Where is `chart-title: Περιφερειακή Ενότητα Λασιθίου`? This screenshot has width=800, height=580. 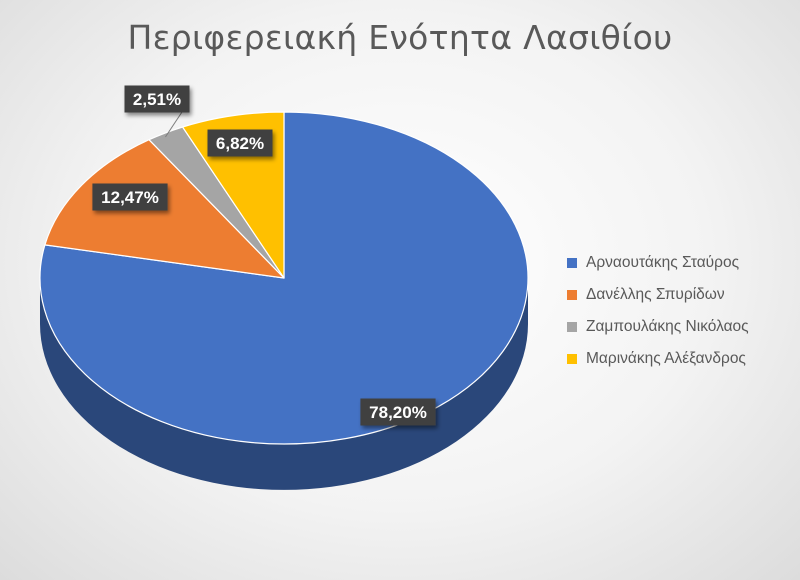
chart-title: Περιφερειακή Ενότητα Λασιθίου is located at coordinates (400, 37).